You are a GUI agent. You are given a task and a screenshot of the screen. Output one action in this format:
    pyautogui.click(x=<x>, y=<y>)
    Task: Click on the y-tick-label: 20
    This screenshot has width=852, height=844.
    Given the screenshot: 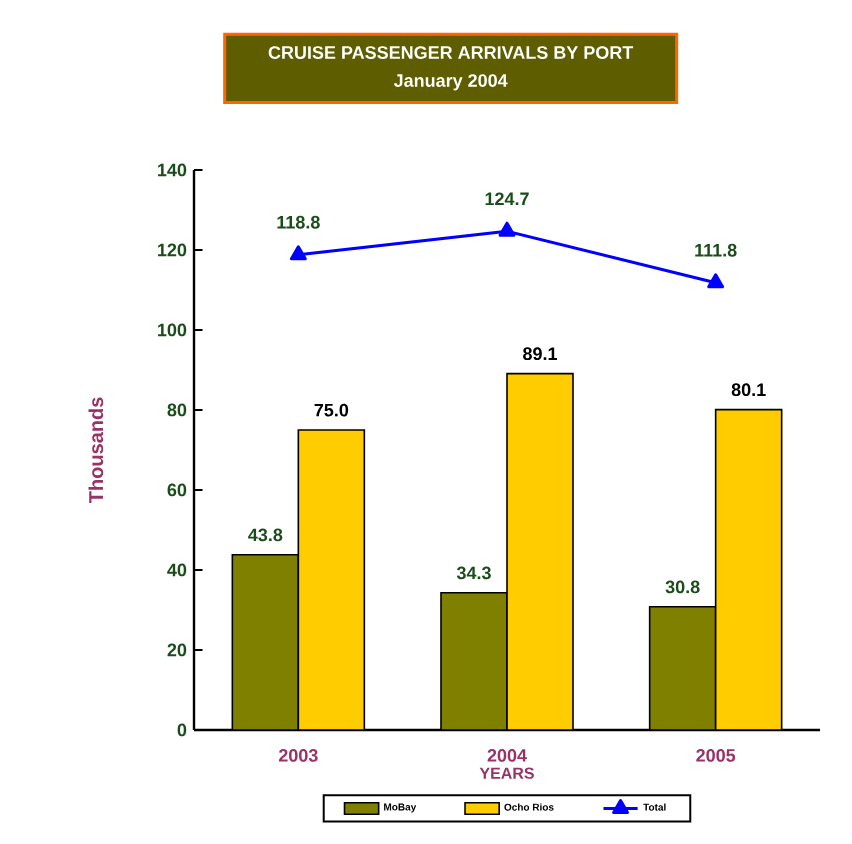 What is the action you would take?
    pyautogui.click(x=177, y=650)
    